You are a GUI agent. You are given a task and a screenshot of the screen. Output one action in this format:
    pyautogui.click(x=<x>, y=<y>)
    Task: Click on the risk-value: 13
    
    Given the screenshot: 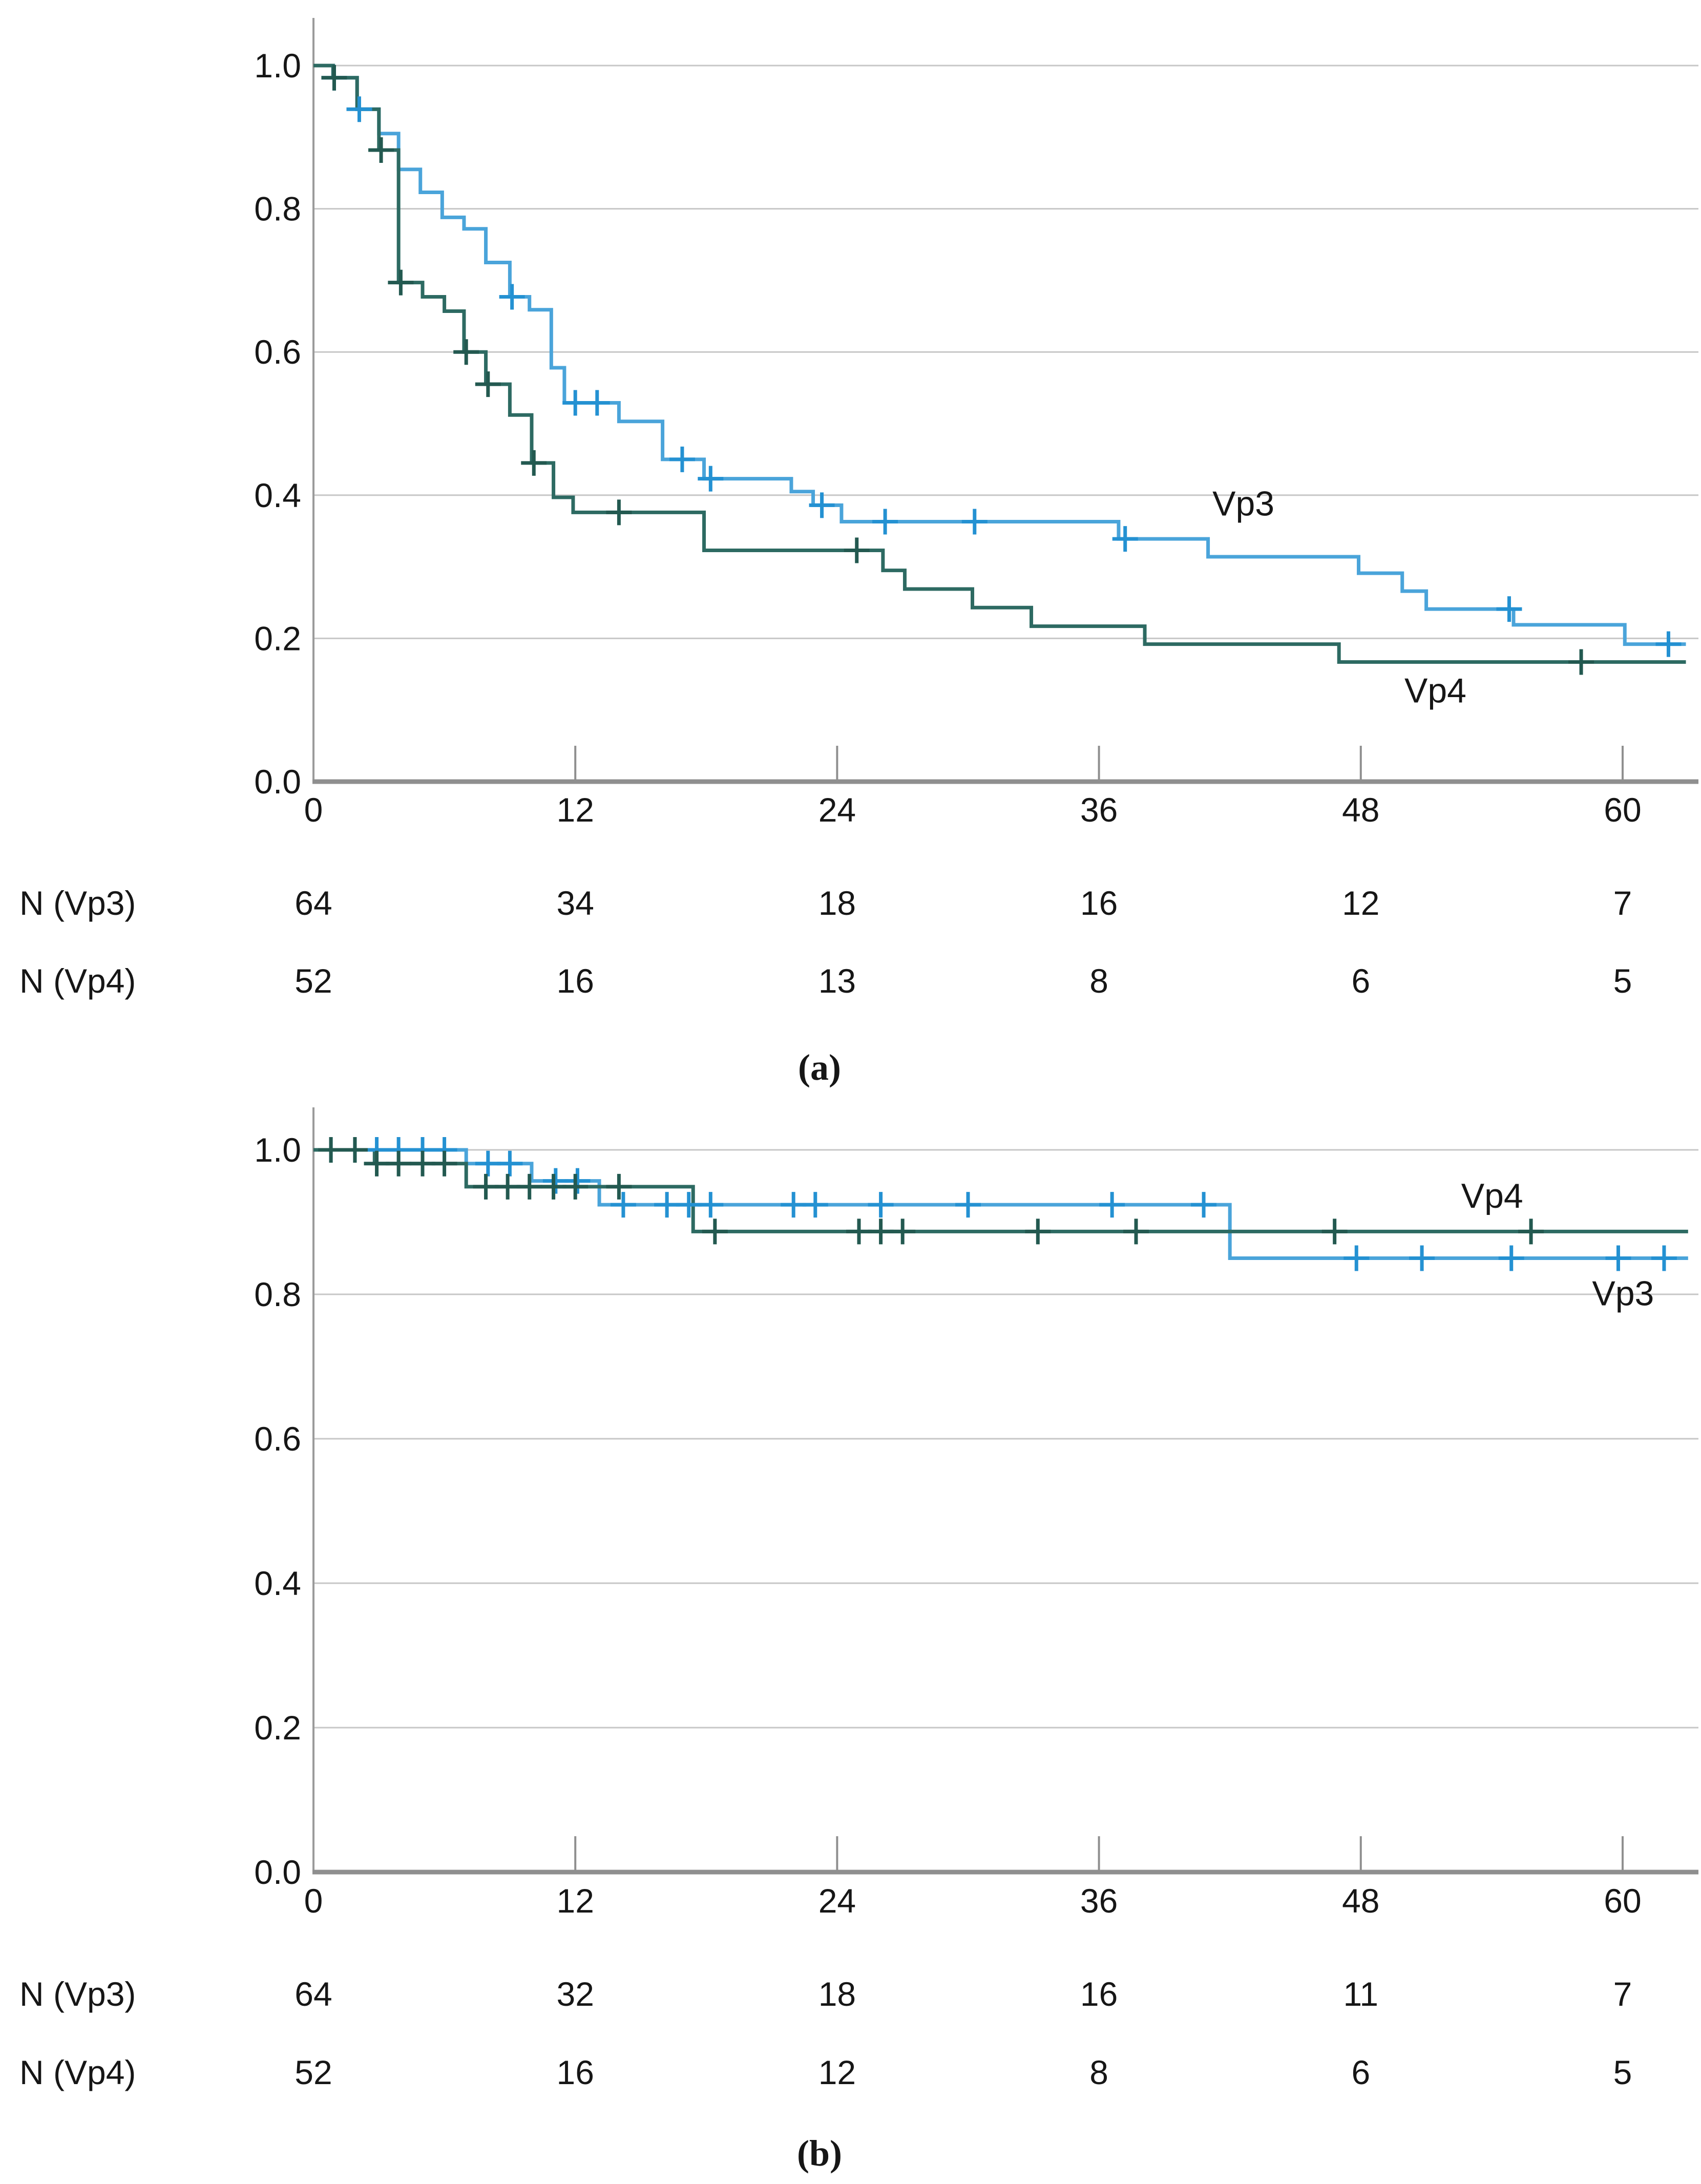 What is the action you would take?
    pyautogui.click(x=837, y=981)
    